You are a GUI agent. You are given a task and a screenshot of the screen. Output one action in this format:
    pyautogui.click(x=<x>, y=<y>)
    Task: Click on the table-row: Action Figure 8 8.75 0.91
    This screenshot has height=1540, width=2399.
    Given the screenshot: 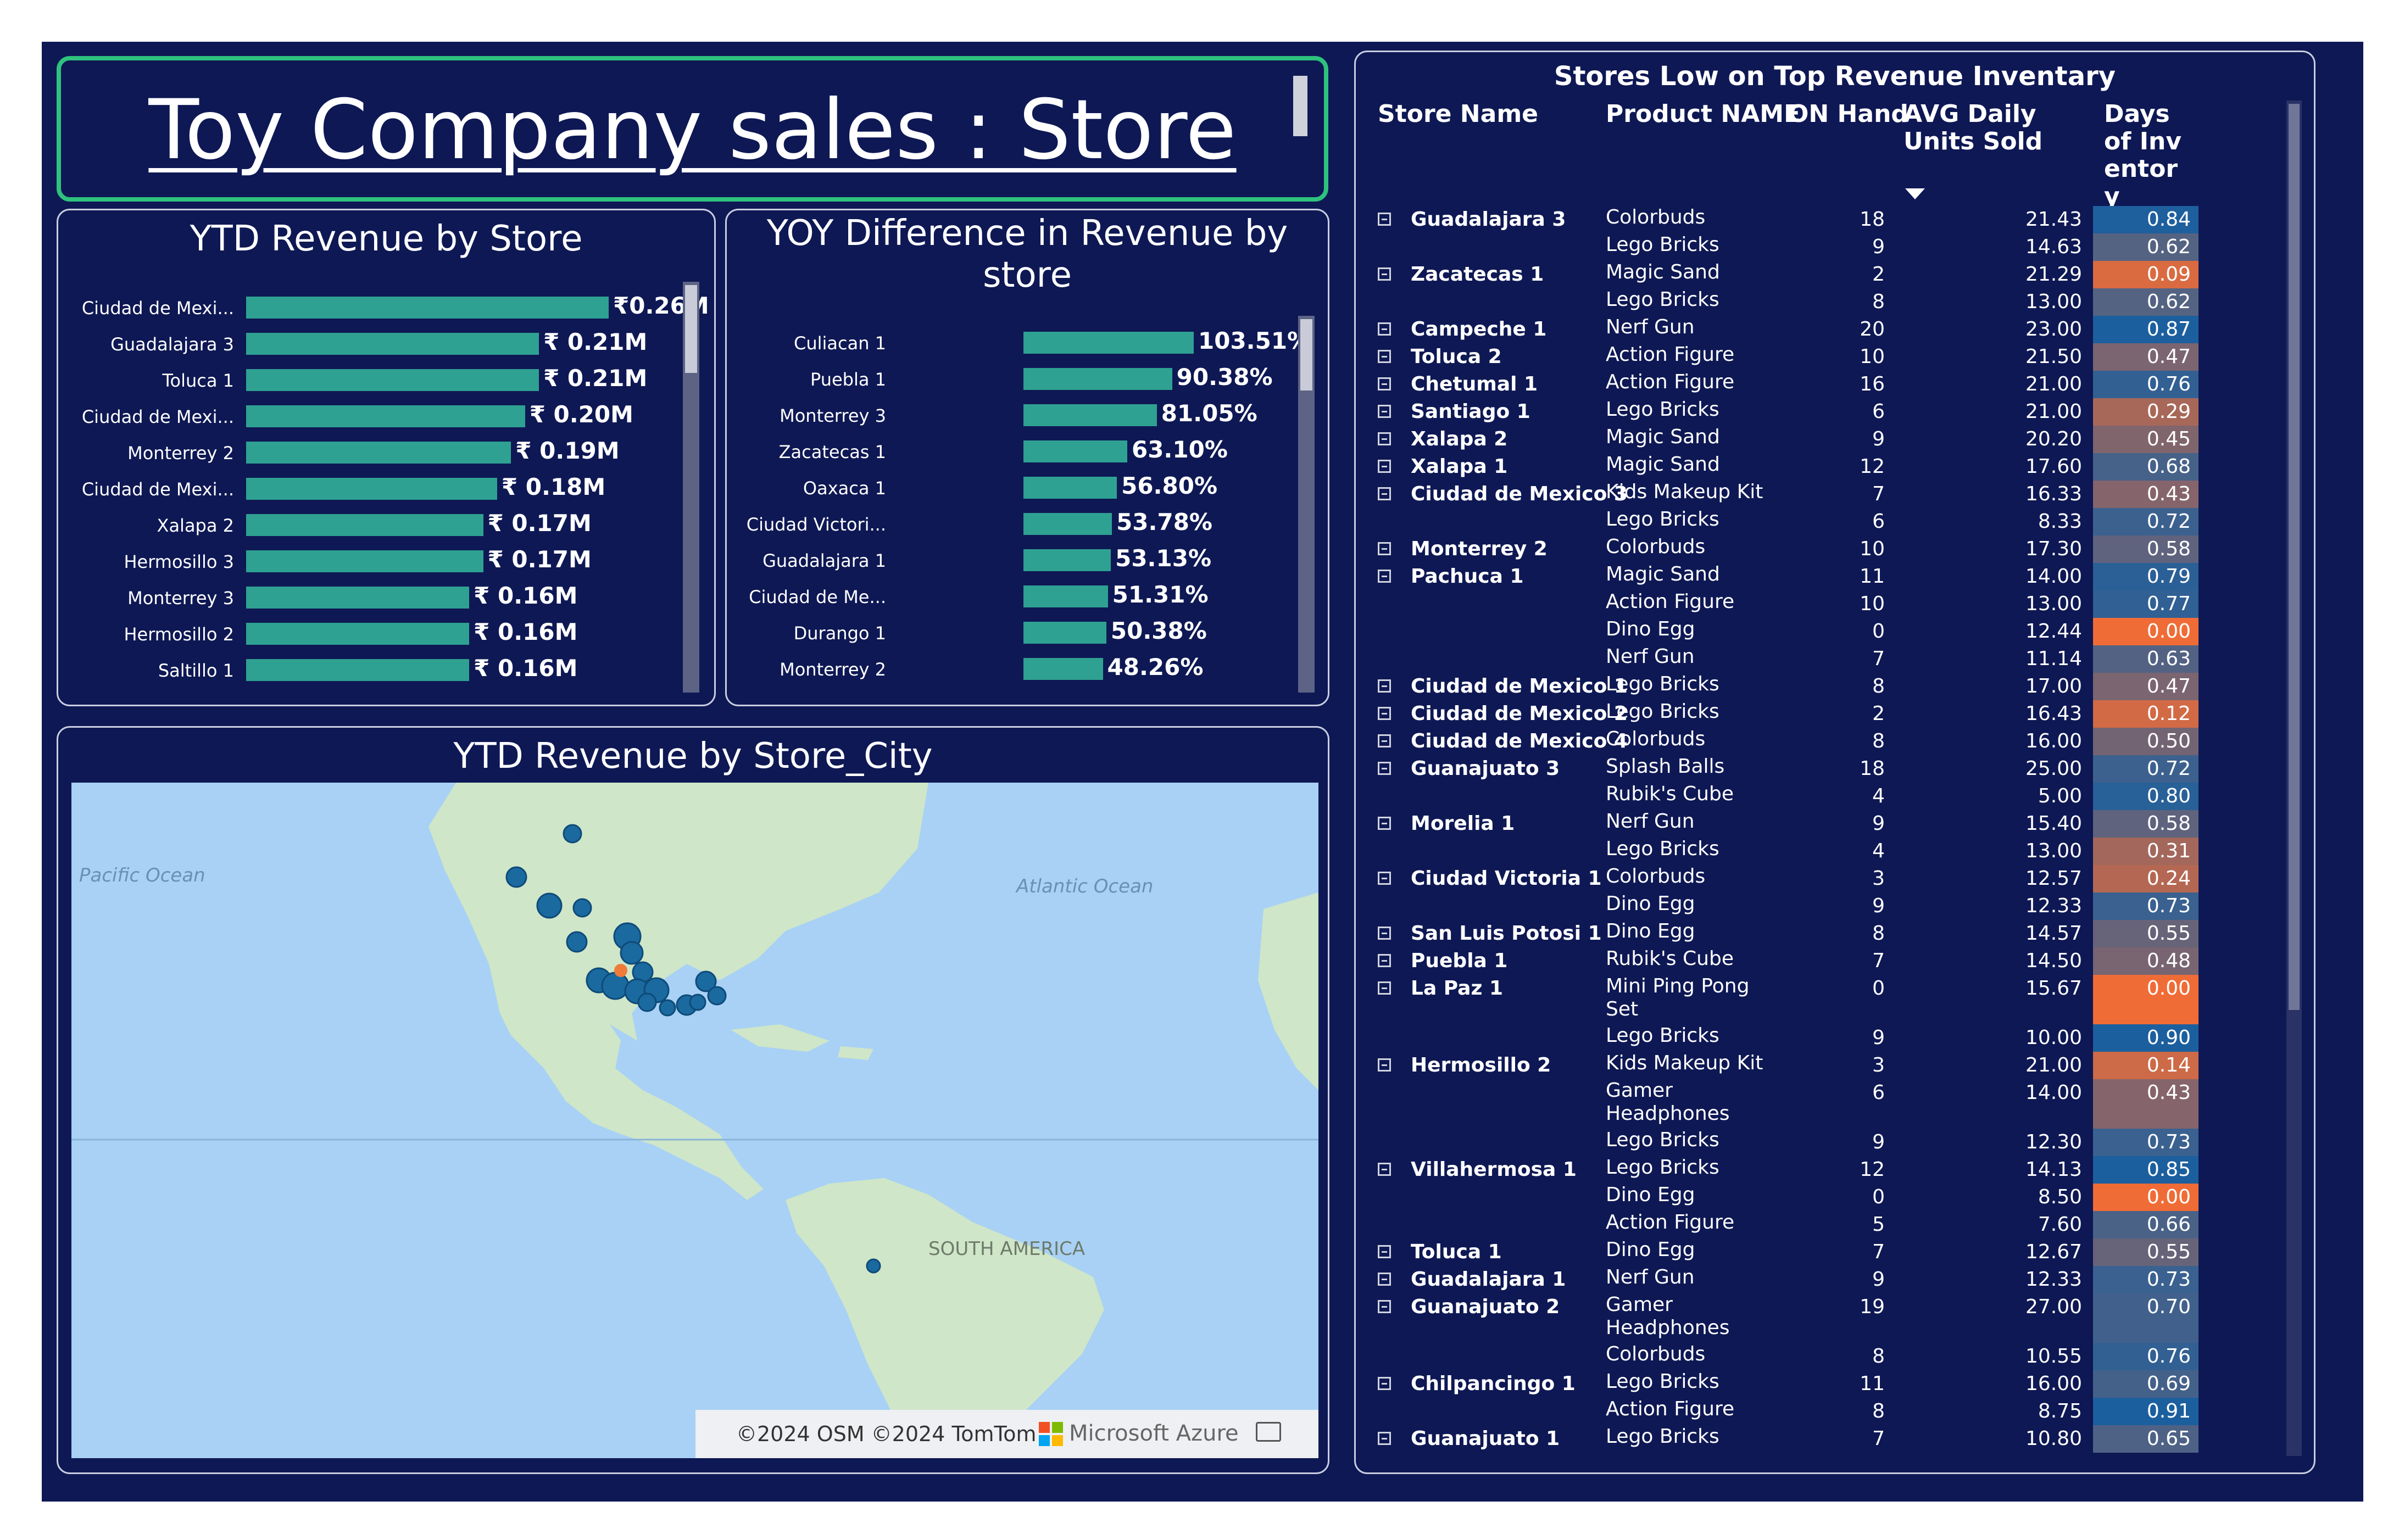 What is the action you would take?
    pyautogui.click(x=1817, y=1412)
    